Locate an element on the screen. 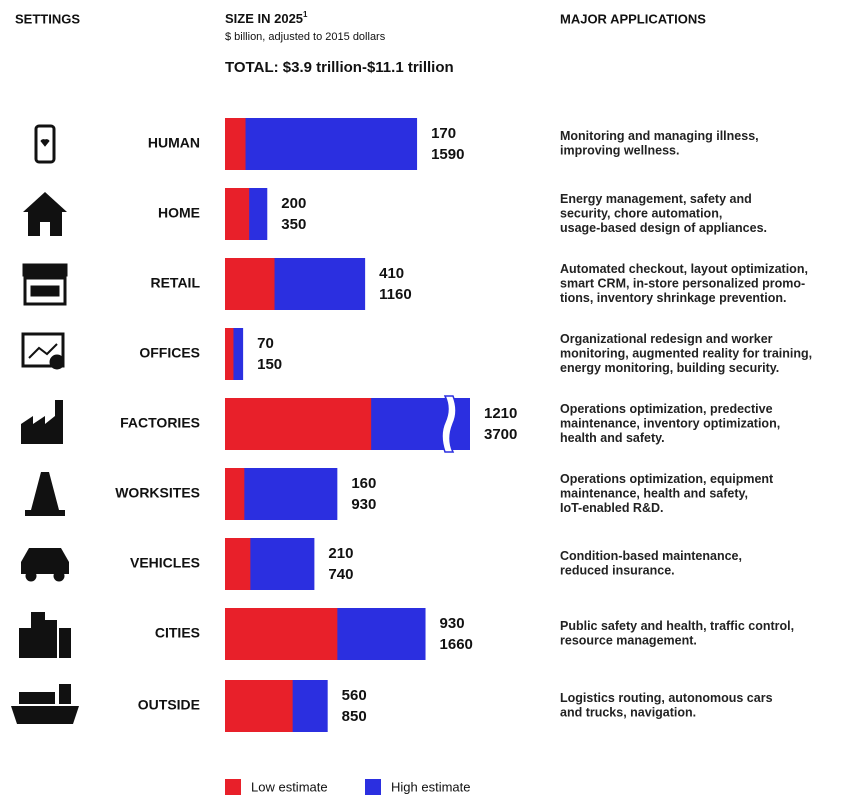  value-label: 70 is located at coordinates (265, 343).